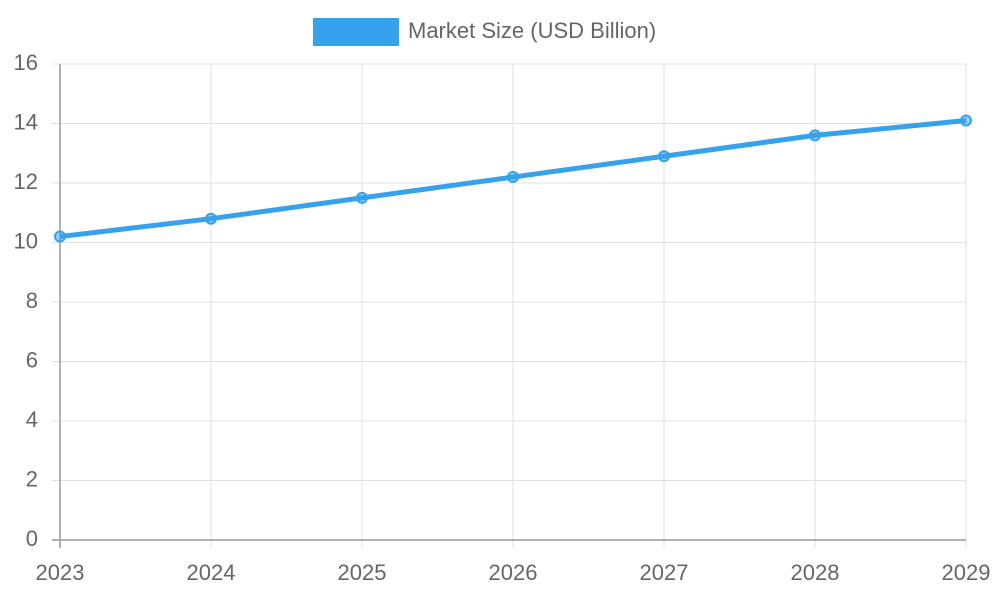 The image size is (1000, 600). Describe the element at coordinates (32, 538) in the screenshot. I see `y-tick-label: 0` at that location.